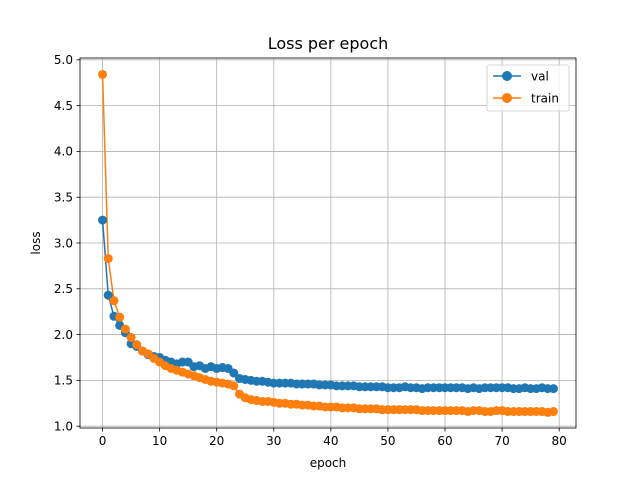 This screenshot has width=640, height=480. What do you see at coordinates (273, 441) in the screenshot?
I see `x-tick-label: 30` at bounding box center [273, 441].